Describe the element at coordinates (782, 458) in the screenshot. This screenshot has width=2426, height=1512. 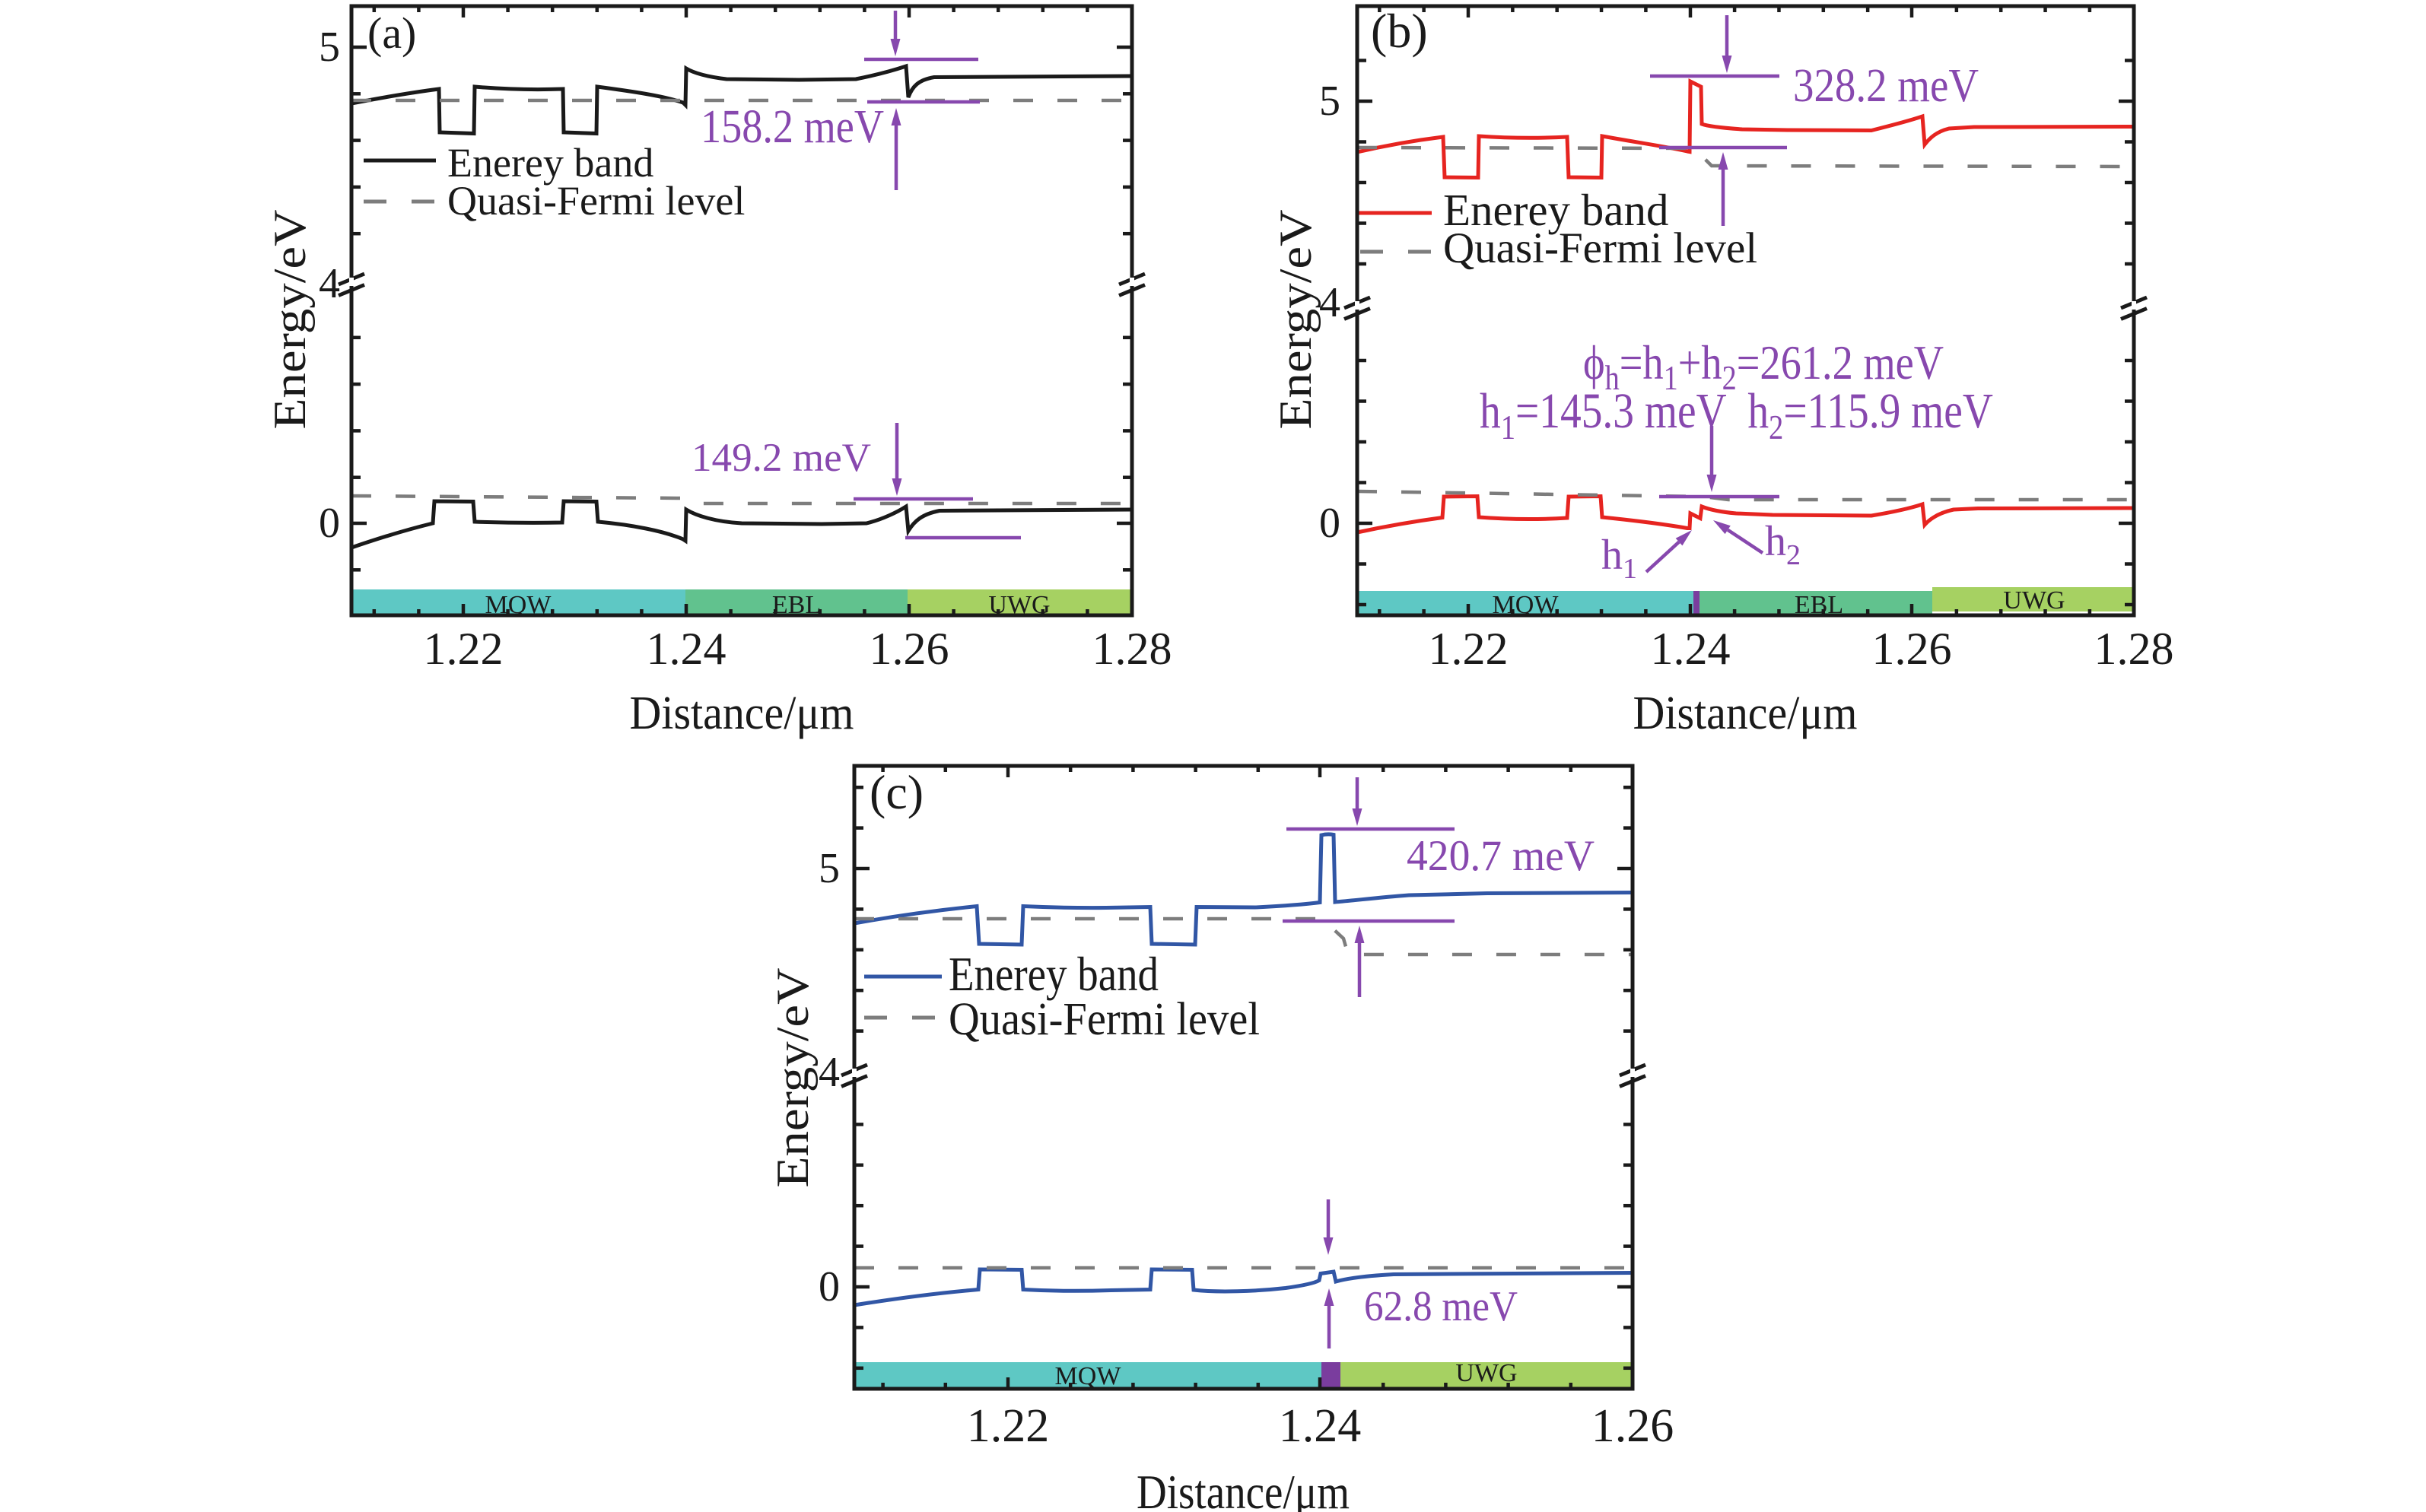
I see `svg-text: 149.2 meV` at that location.